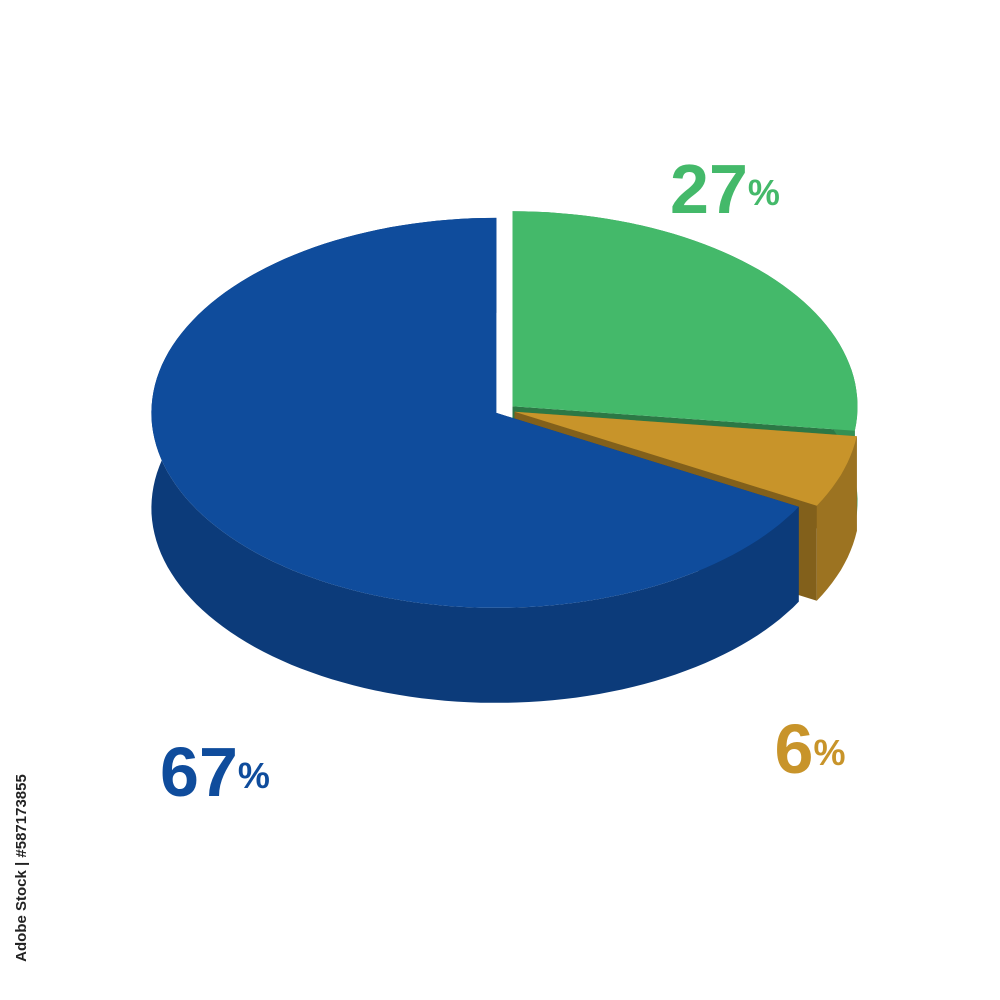  I want to click on value-label: 27%, so click(725, 189).